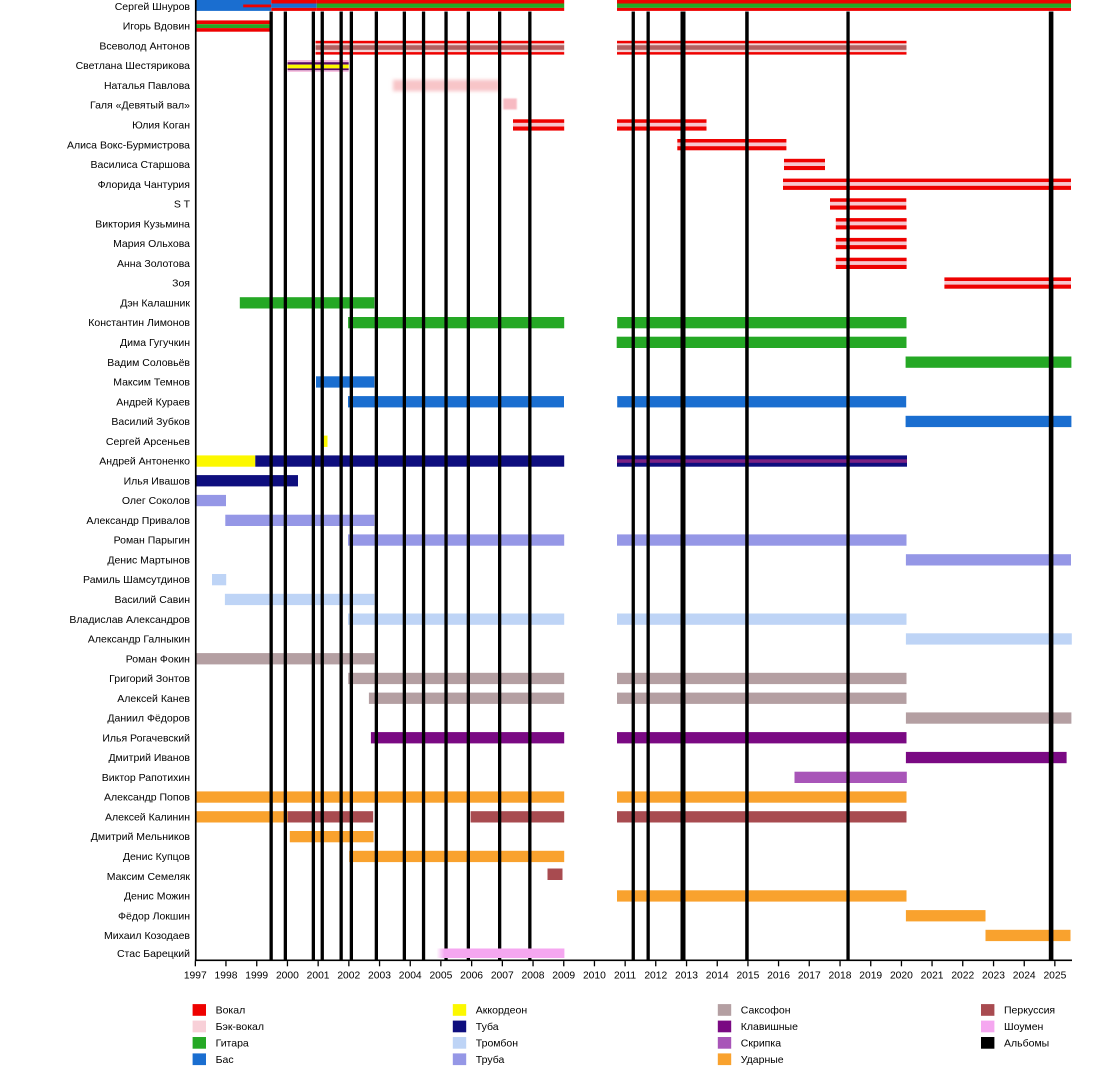 The image size is (1100, 1080). What do you see at coordinates (147, 86) in the screenshot?
I see `svg-text: Наталья Павлова` at bounding box center [147, 86].